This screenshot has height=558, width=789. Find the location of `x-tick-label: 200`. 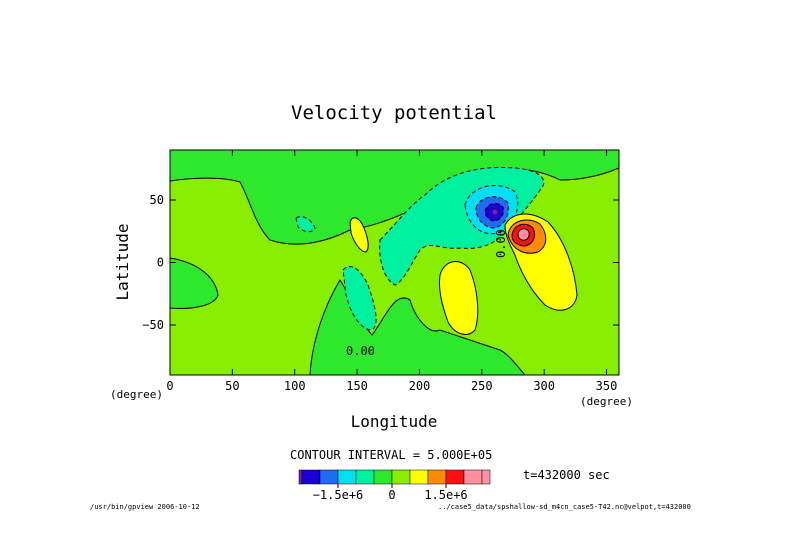

x-tick-label: 200 is located at coordinates (420, 386).